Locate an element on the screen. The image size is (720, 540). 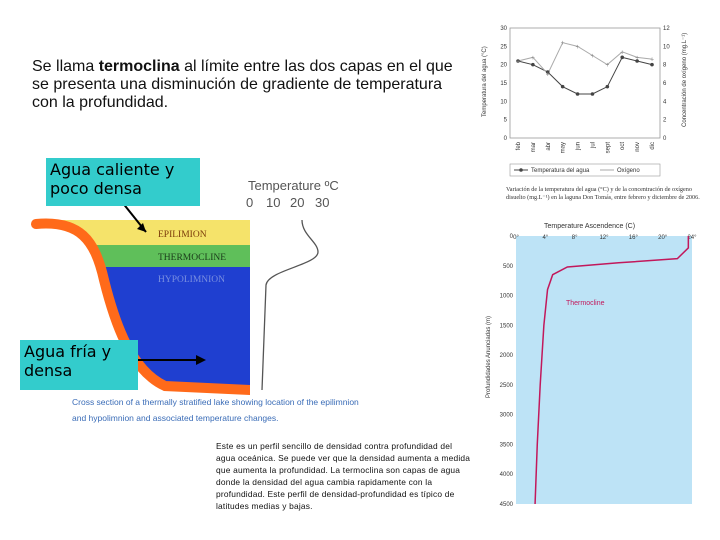
left-tick-label: 5 is located at coordinates (506, 121).